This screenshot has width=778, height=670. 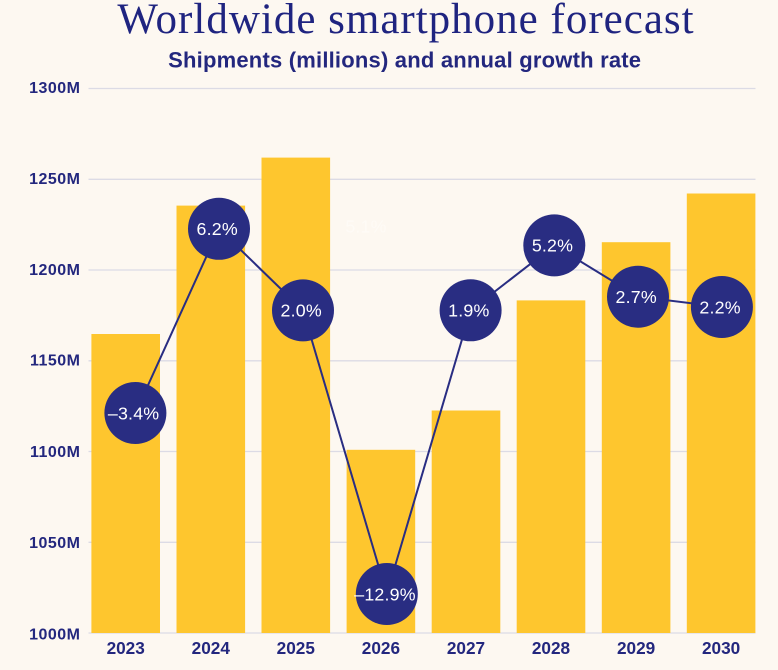 What do you see at coordinates (719, 307) in the screenshot?
I see `svg-text: 2.2%` at bounding box center [719, 307].